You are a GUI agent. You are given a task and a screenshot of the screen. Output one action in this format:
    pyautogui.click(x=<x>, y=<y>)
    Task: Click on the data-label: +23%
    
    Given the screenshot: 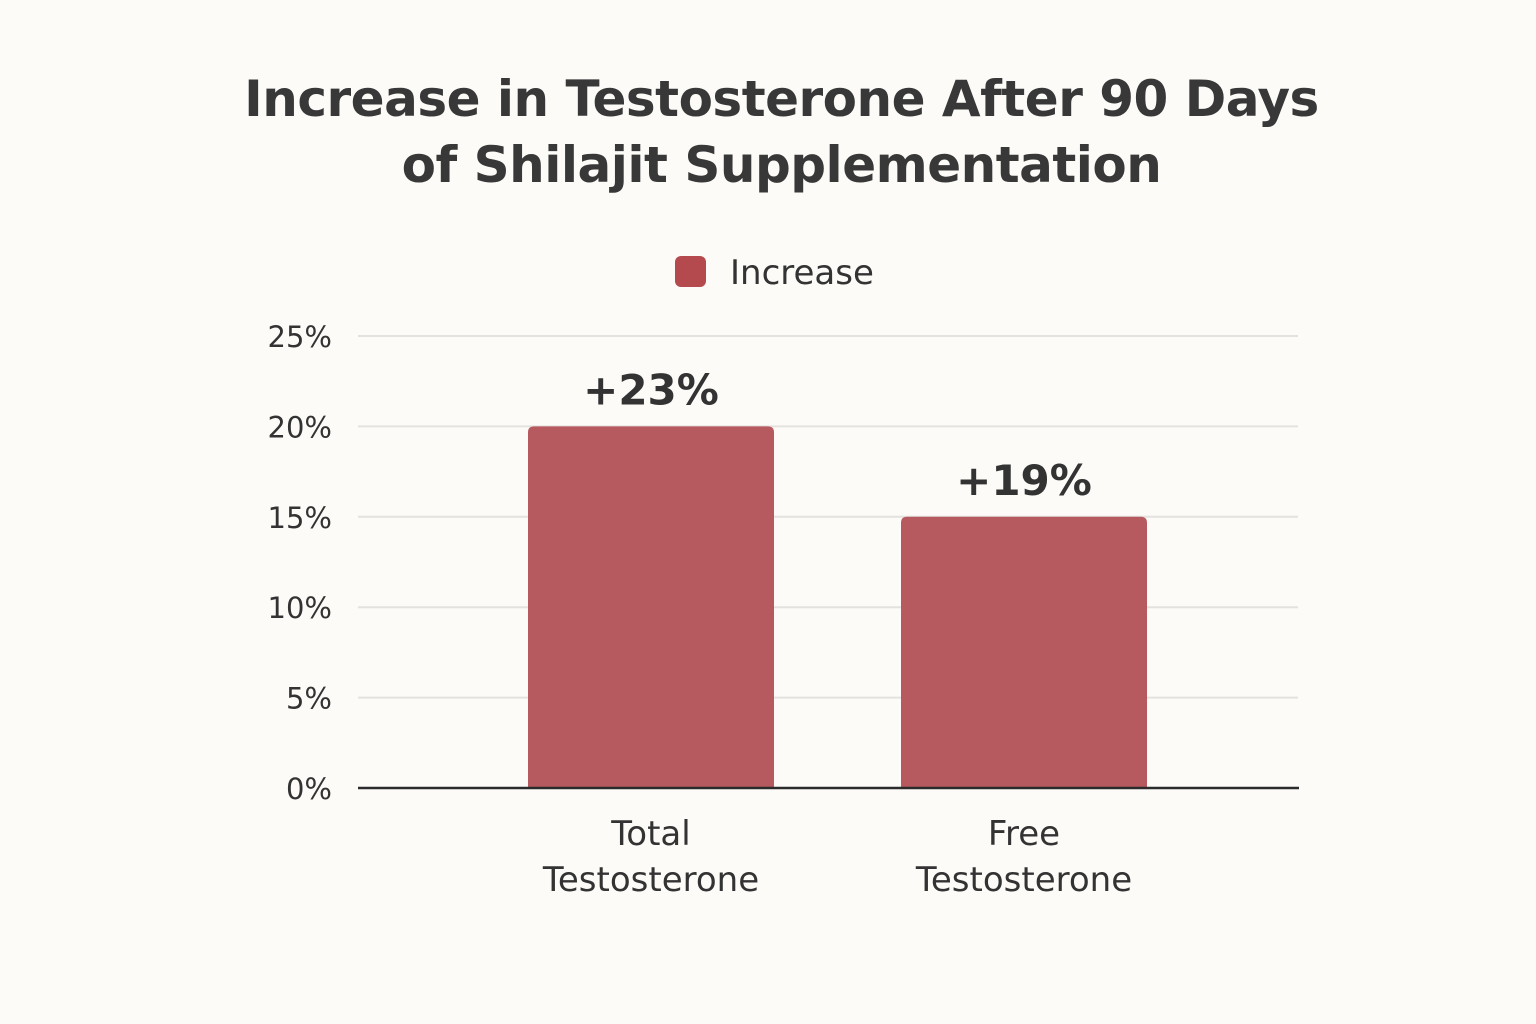 What is the action you would take?
    pyautogui.click(x=651, y=389)
    